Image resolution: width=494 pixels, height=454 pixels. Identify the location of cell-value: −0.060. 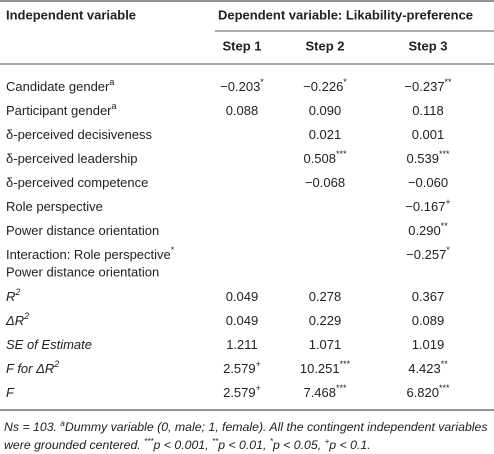
(428, 182).